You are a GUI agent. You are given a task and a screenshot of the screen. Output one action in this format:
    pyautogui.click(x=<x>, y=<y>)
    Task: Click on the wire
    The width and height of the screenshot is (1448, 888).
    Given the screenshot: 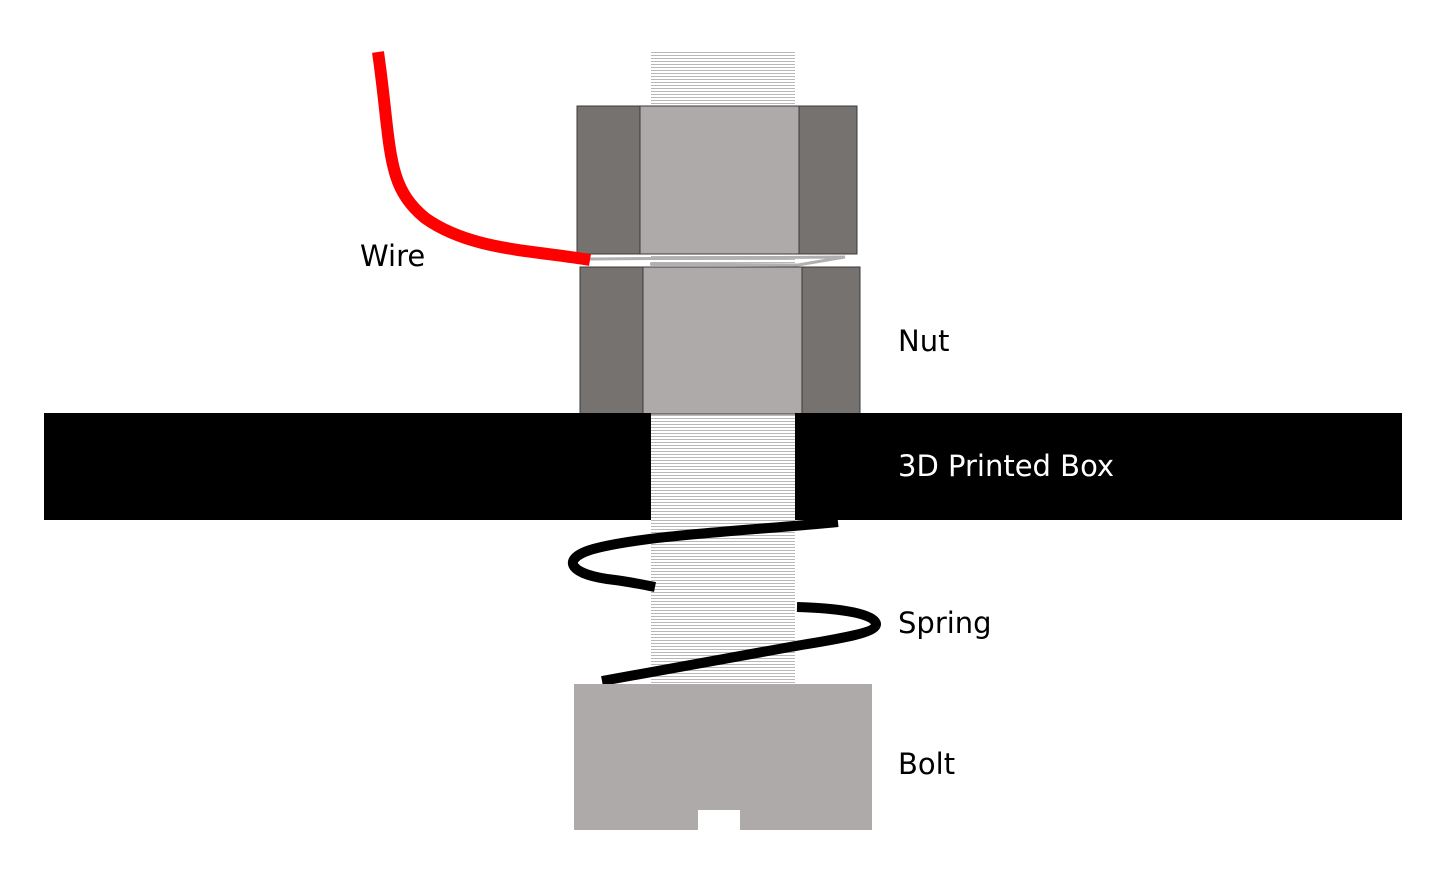 What is the action you would take?
    pyautogui.click(x=481, y=158)
    